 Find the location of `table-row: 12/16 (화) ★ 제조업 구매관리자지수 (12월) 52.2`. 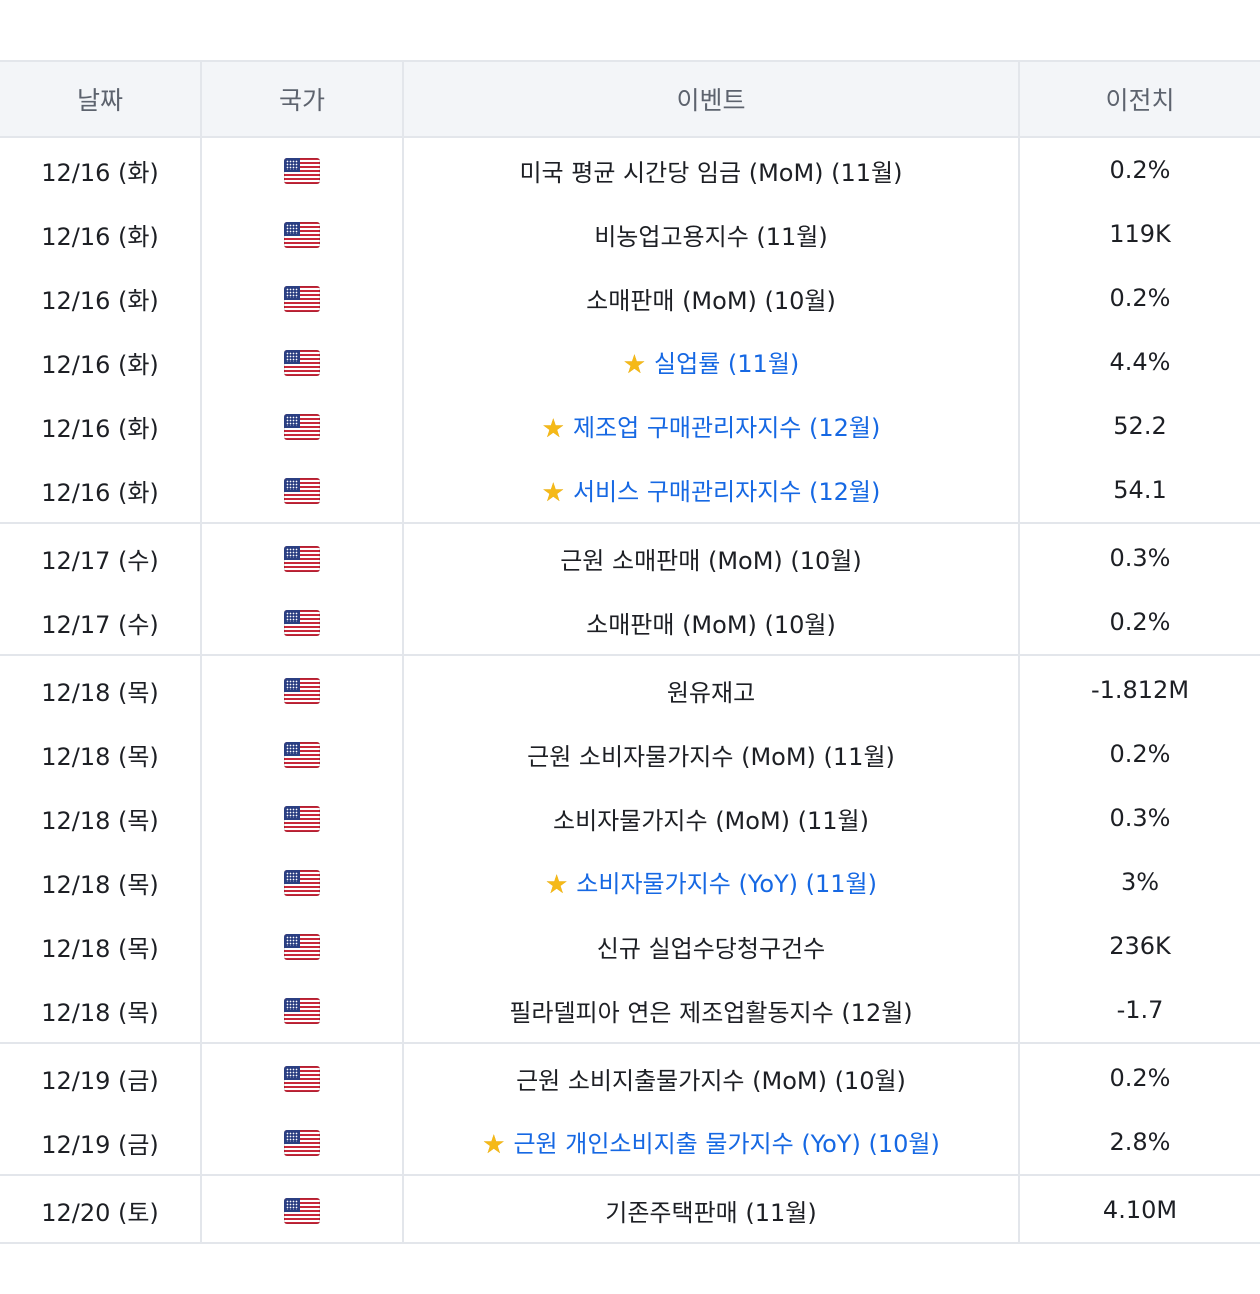

table-row: 12/16 (화) ★ 제조업 구매관리자지수 (12월) 52.2 is located at coordinates (630, 426).